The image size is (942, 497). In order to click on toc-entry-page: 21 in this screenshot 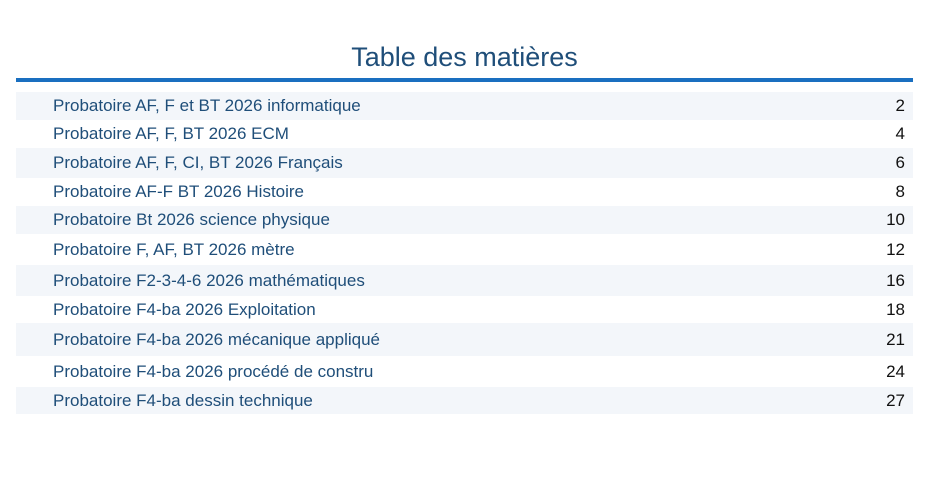, I will do `click(895, 339)`.